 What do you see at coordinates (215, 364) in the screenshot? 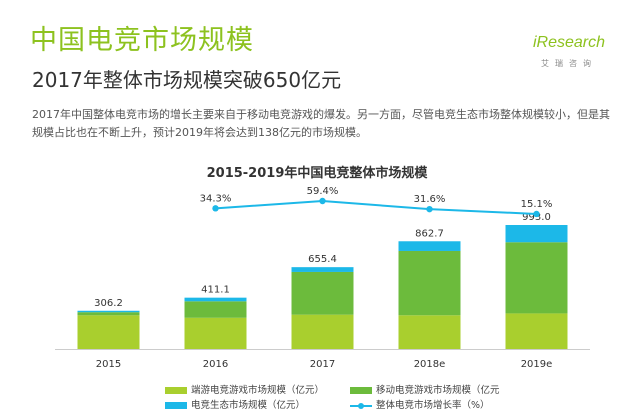
I see `x-tick-label-2016: 2016` at bounding box center [215, 364].